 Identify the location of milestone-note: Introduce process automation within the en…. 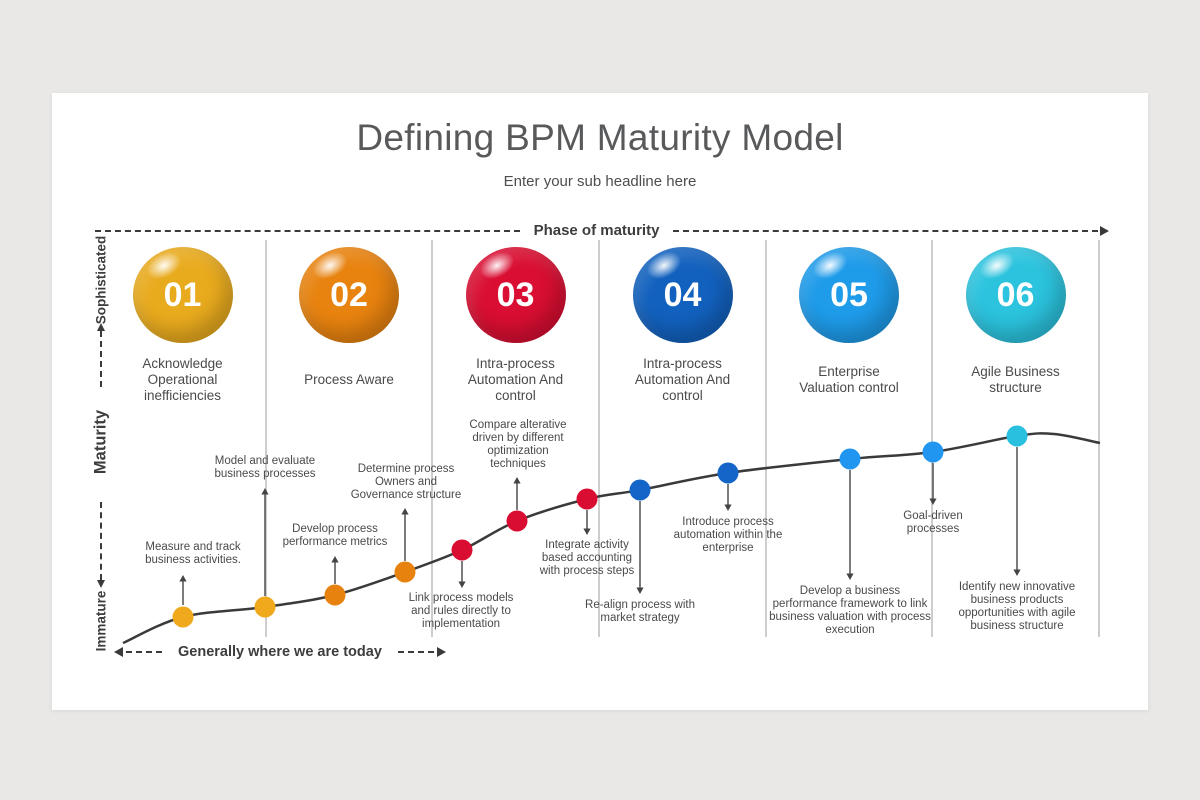
(728, 535).